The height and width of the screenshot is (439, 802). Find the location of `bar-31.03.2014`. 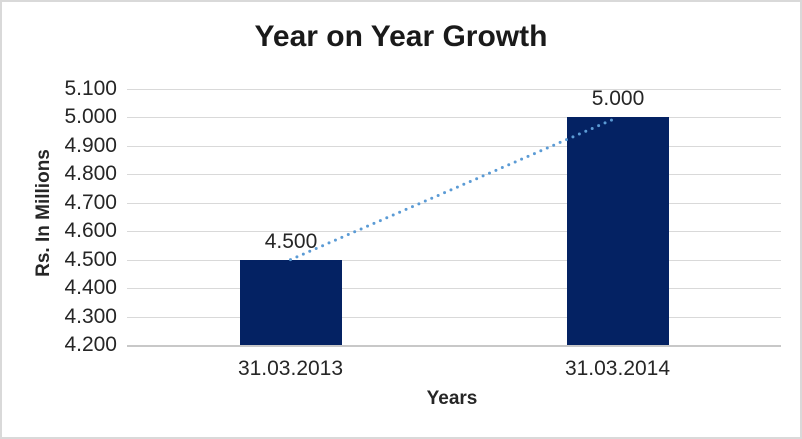

bar-31.03.2014 is located at coordinates (618, 231).